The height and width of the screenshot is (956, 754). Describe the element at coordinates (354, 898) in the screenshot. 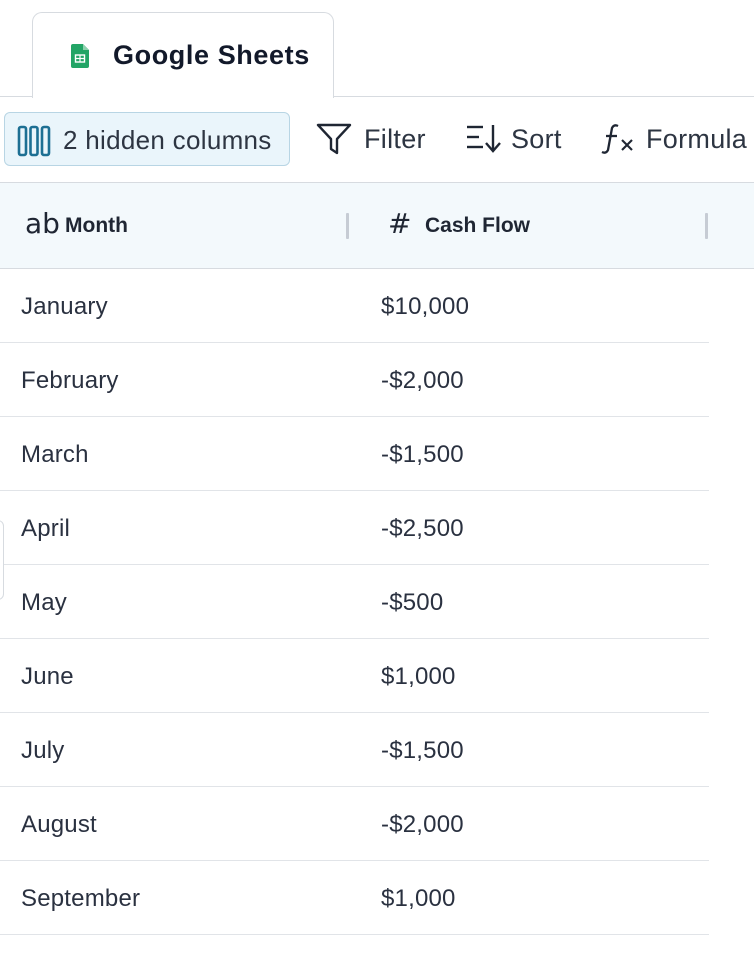

I see `table-row: September $1,000` at that location.